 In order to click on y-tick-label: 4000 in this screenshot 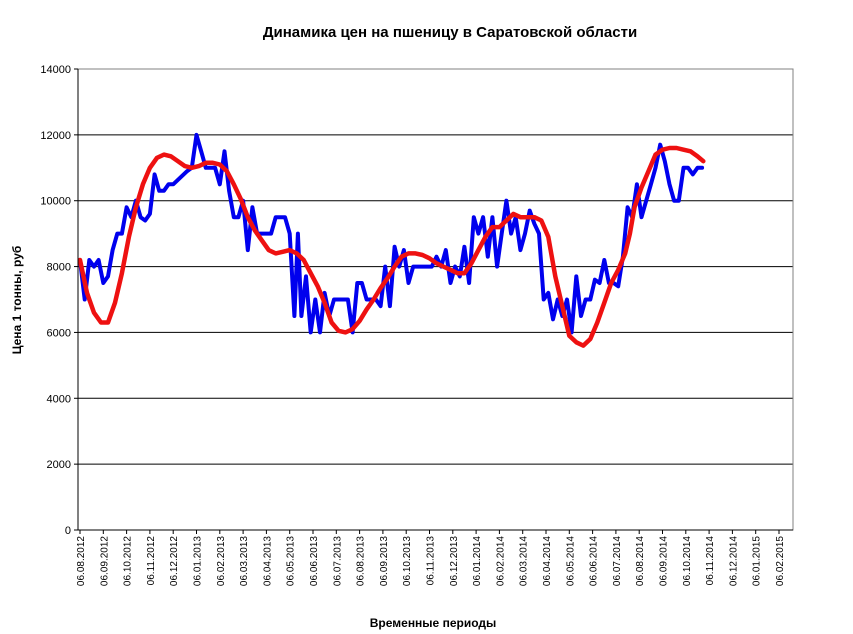, I will do `click(59, 399)`.